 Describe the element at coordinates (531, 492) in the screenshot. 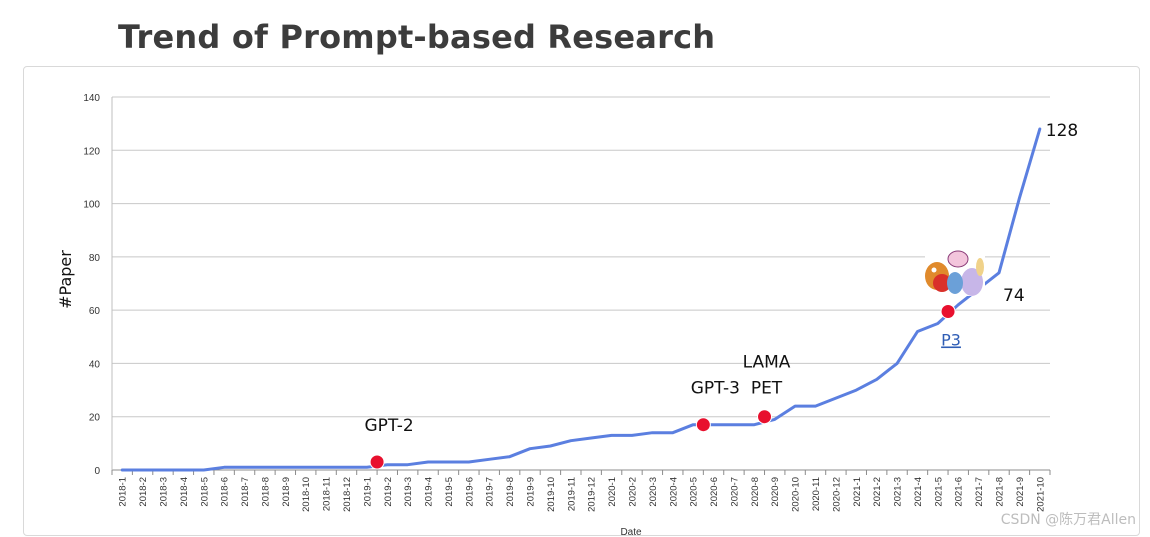

I see `x-tick-label: 2019-9` at that location.